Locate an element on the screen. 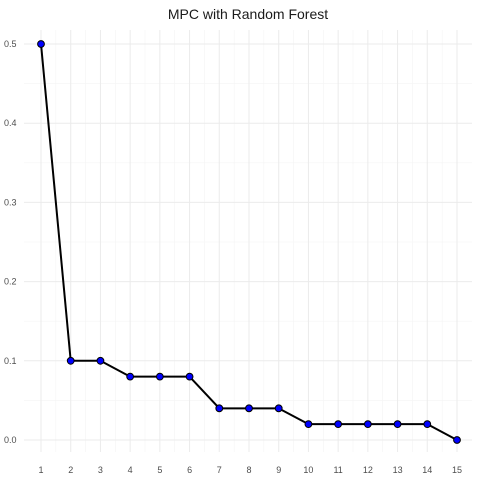 This screenshot has height=480, width=480. y-tick-label: 0.4 is located at coordinates (10, 123).